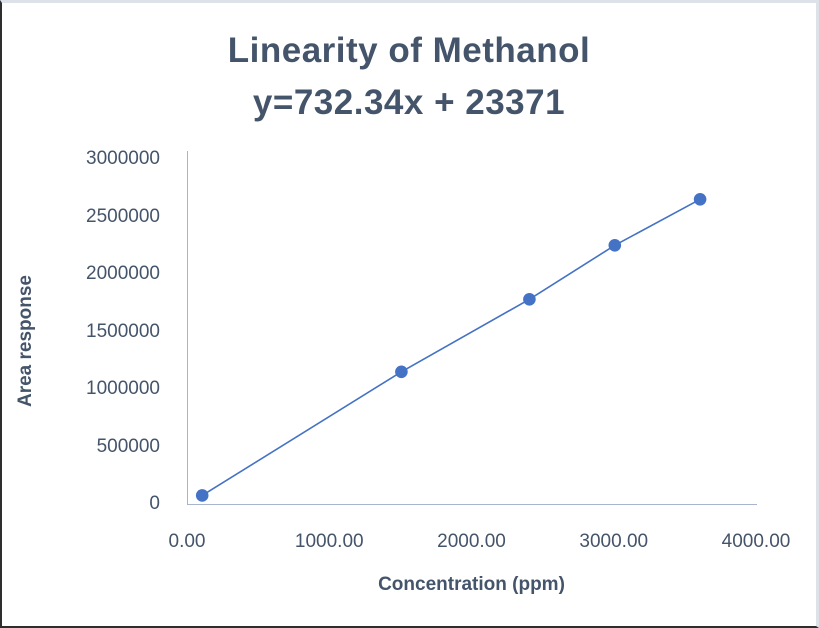 The height and width of the screenshot is (628, 819). I want to click on y-tick-label: 3000000, so click(123, 158).